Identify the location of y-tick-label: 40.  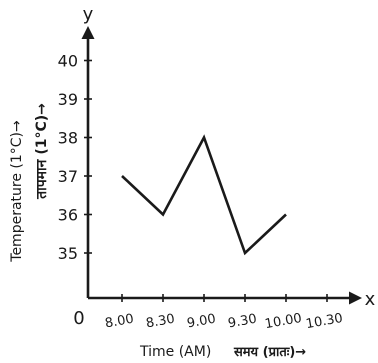
(68, 61).